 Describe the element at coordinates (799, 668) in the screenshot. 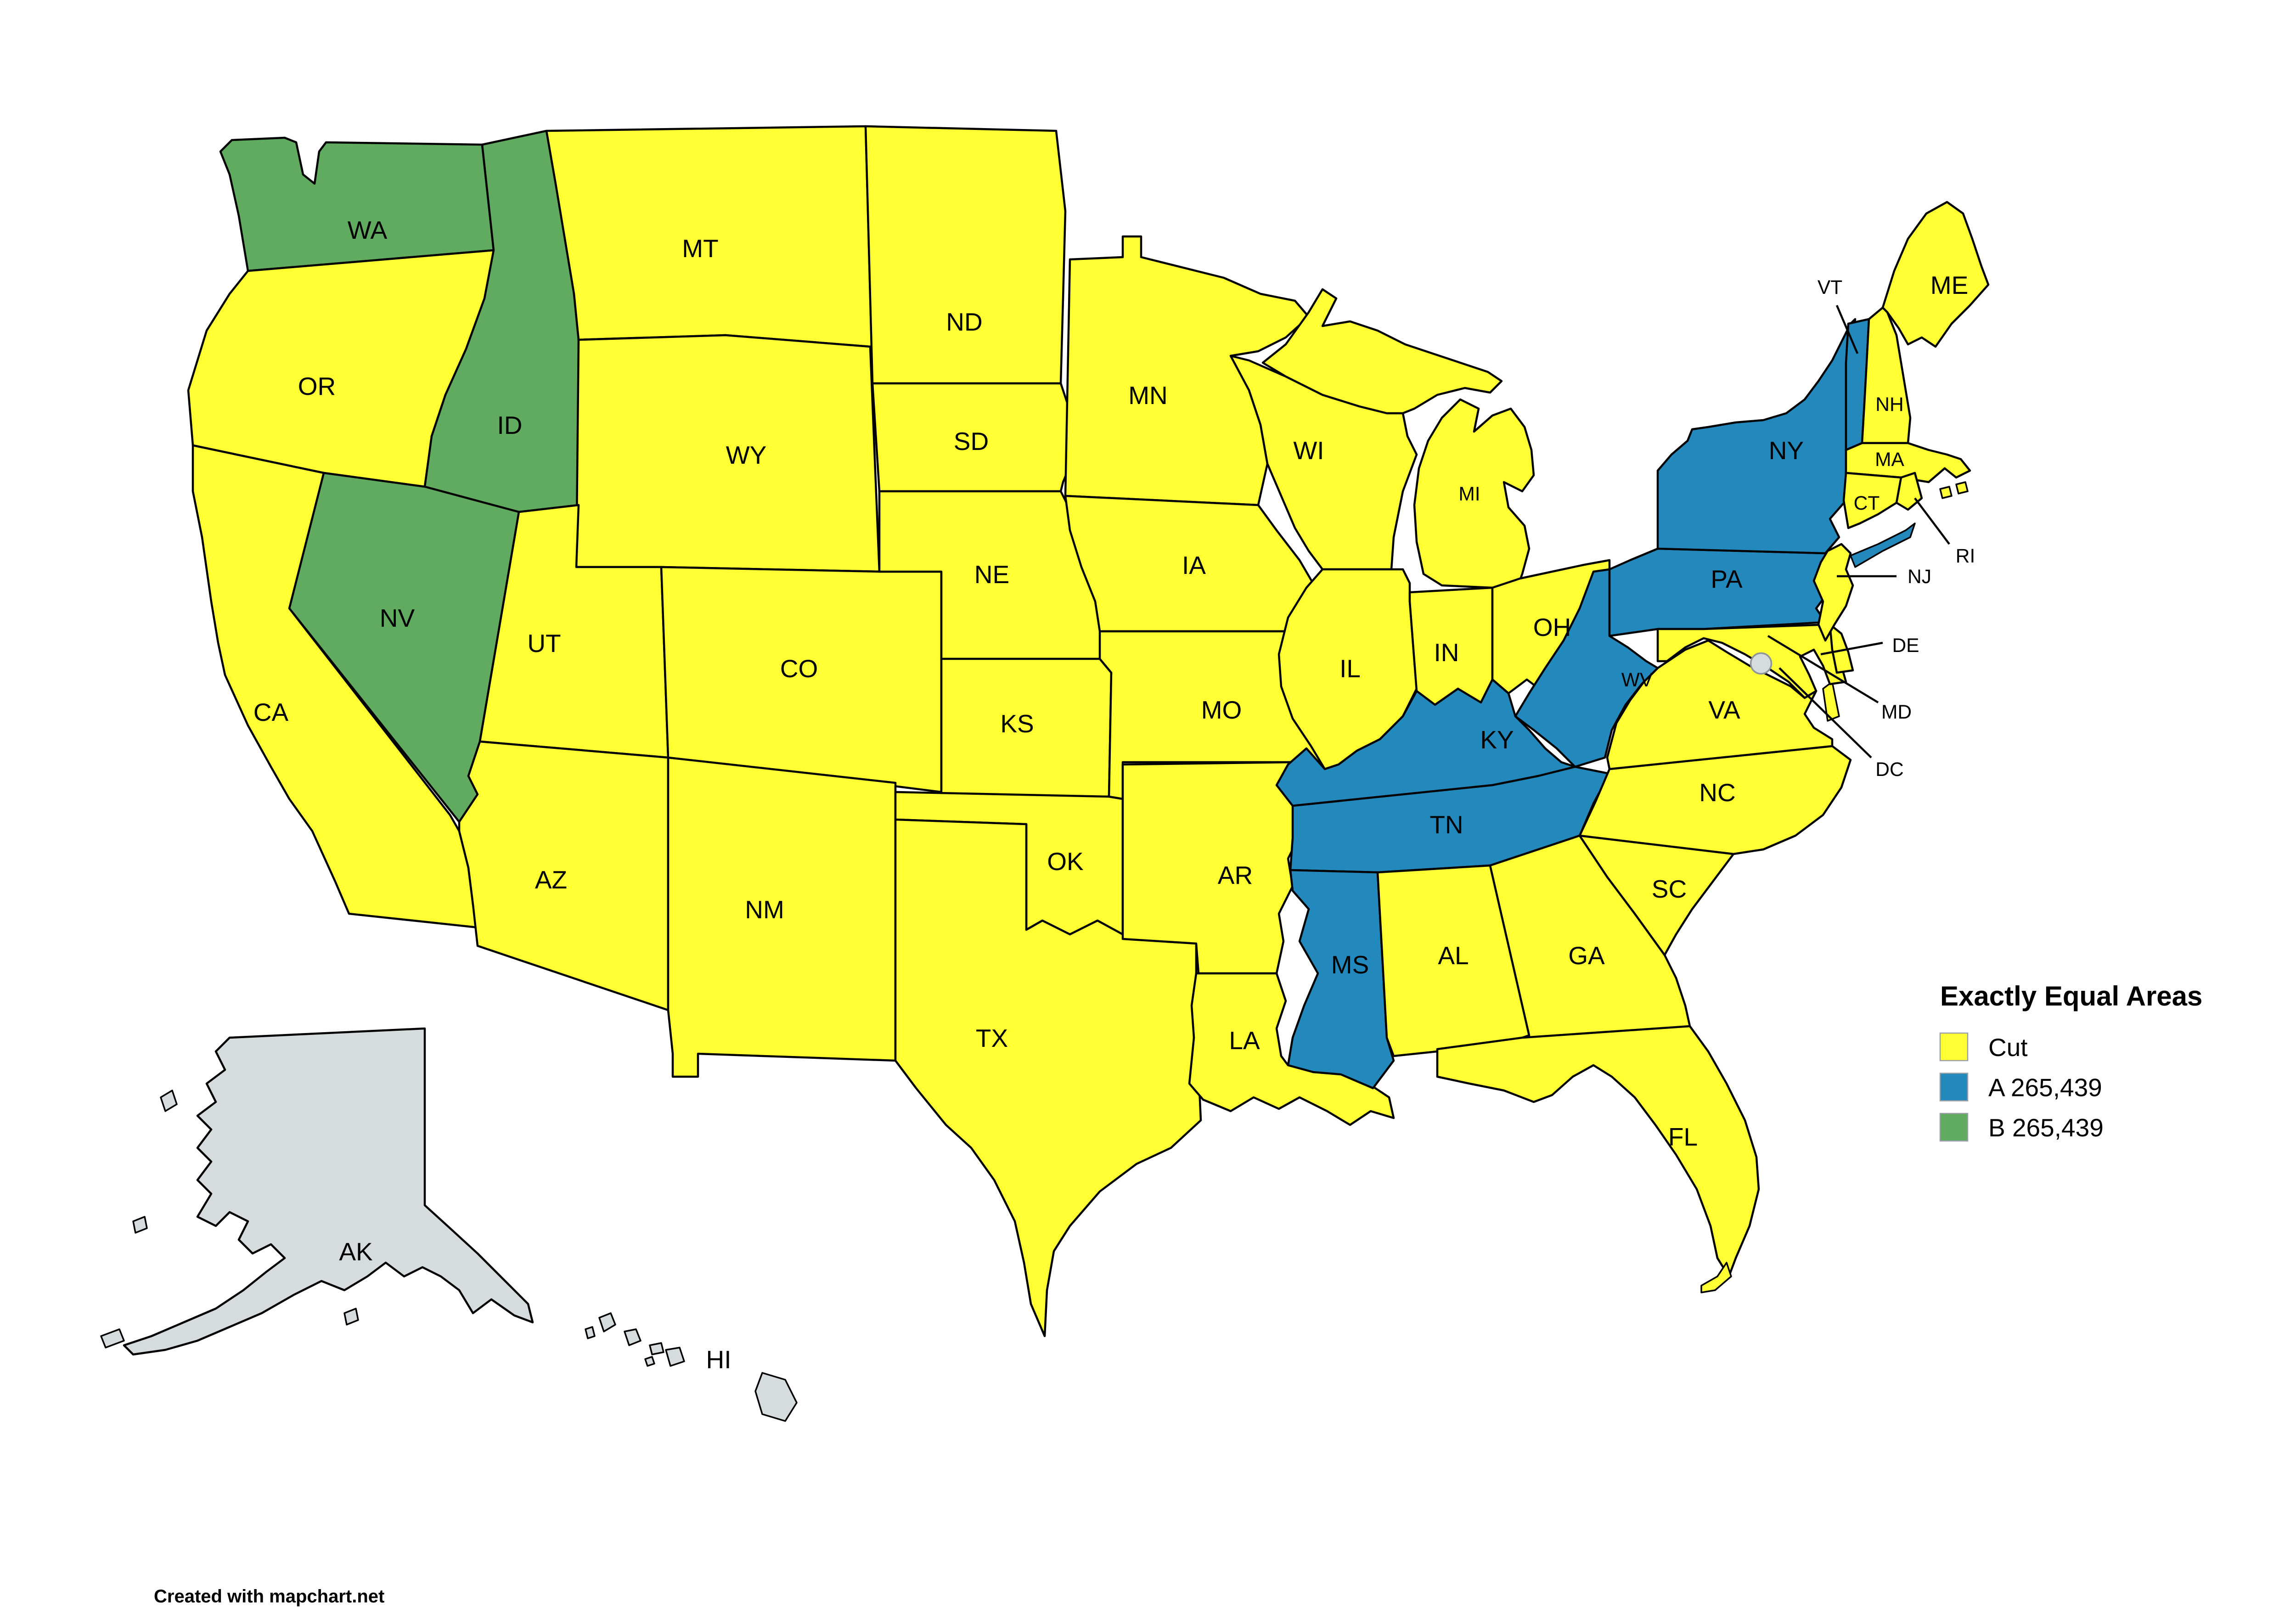

I see `label-CO: CO` at that location.